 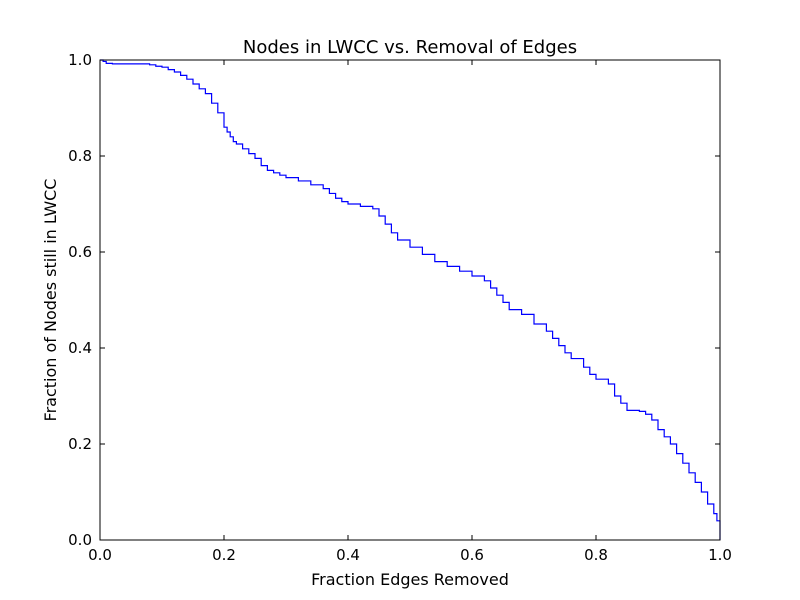 What do you see at coordinates (472, 555) in the screenshot?
I see `x-tick-label: 0.6` at bounding box center [472, 555].